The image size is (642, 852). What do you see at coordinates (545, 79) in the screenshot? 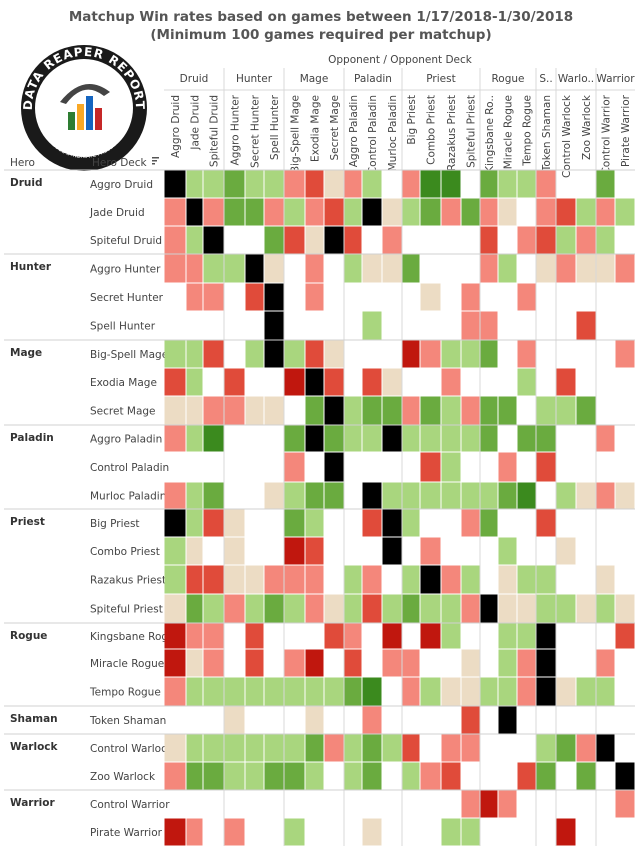
I see `col-group-label: S..` at bounding box center [545, 79].